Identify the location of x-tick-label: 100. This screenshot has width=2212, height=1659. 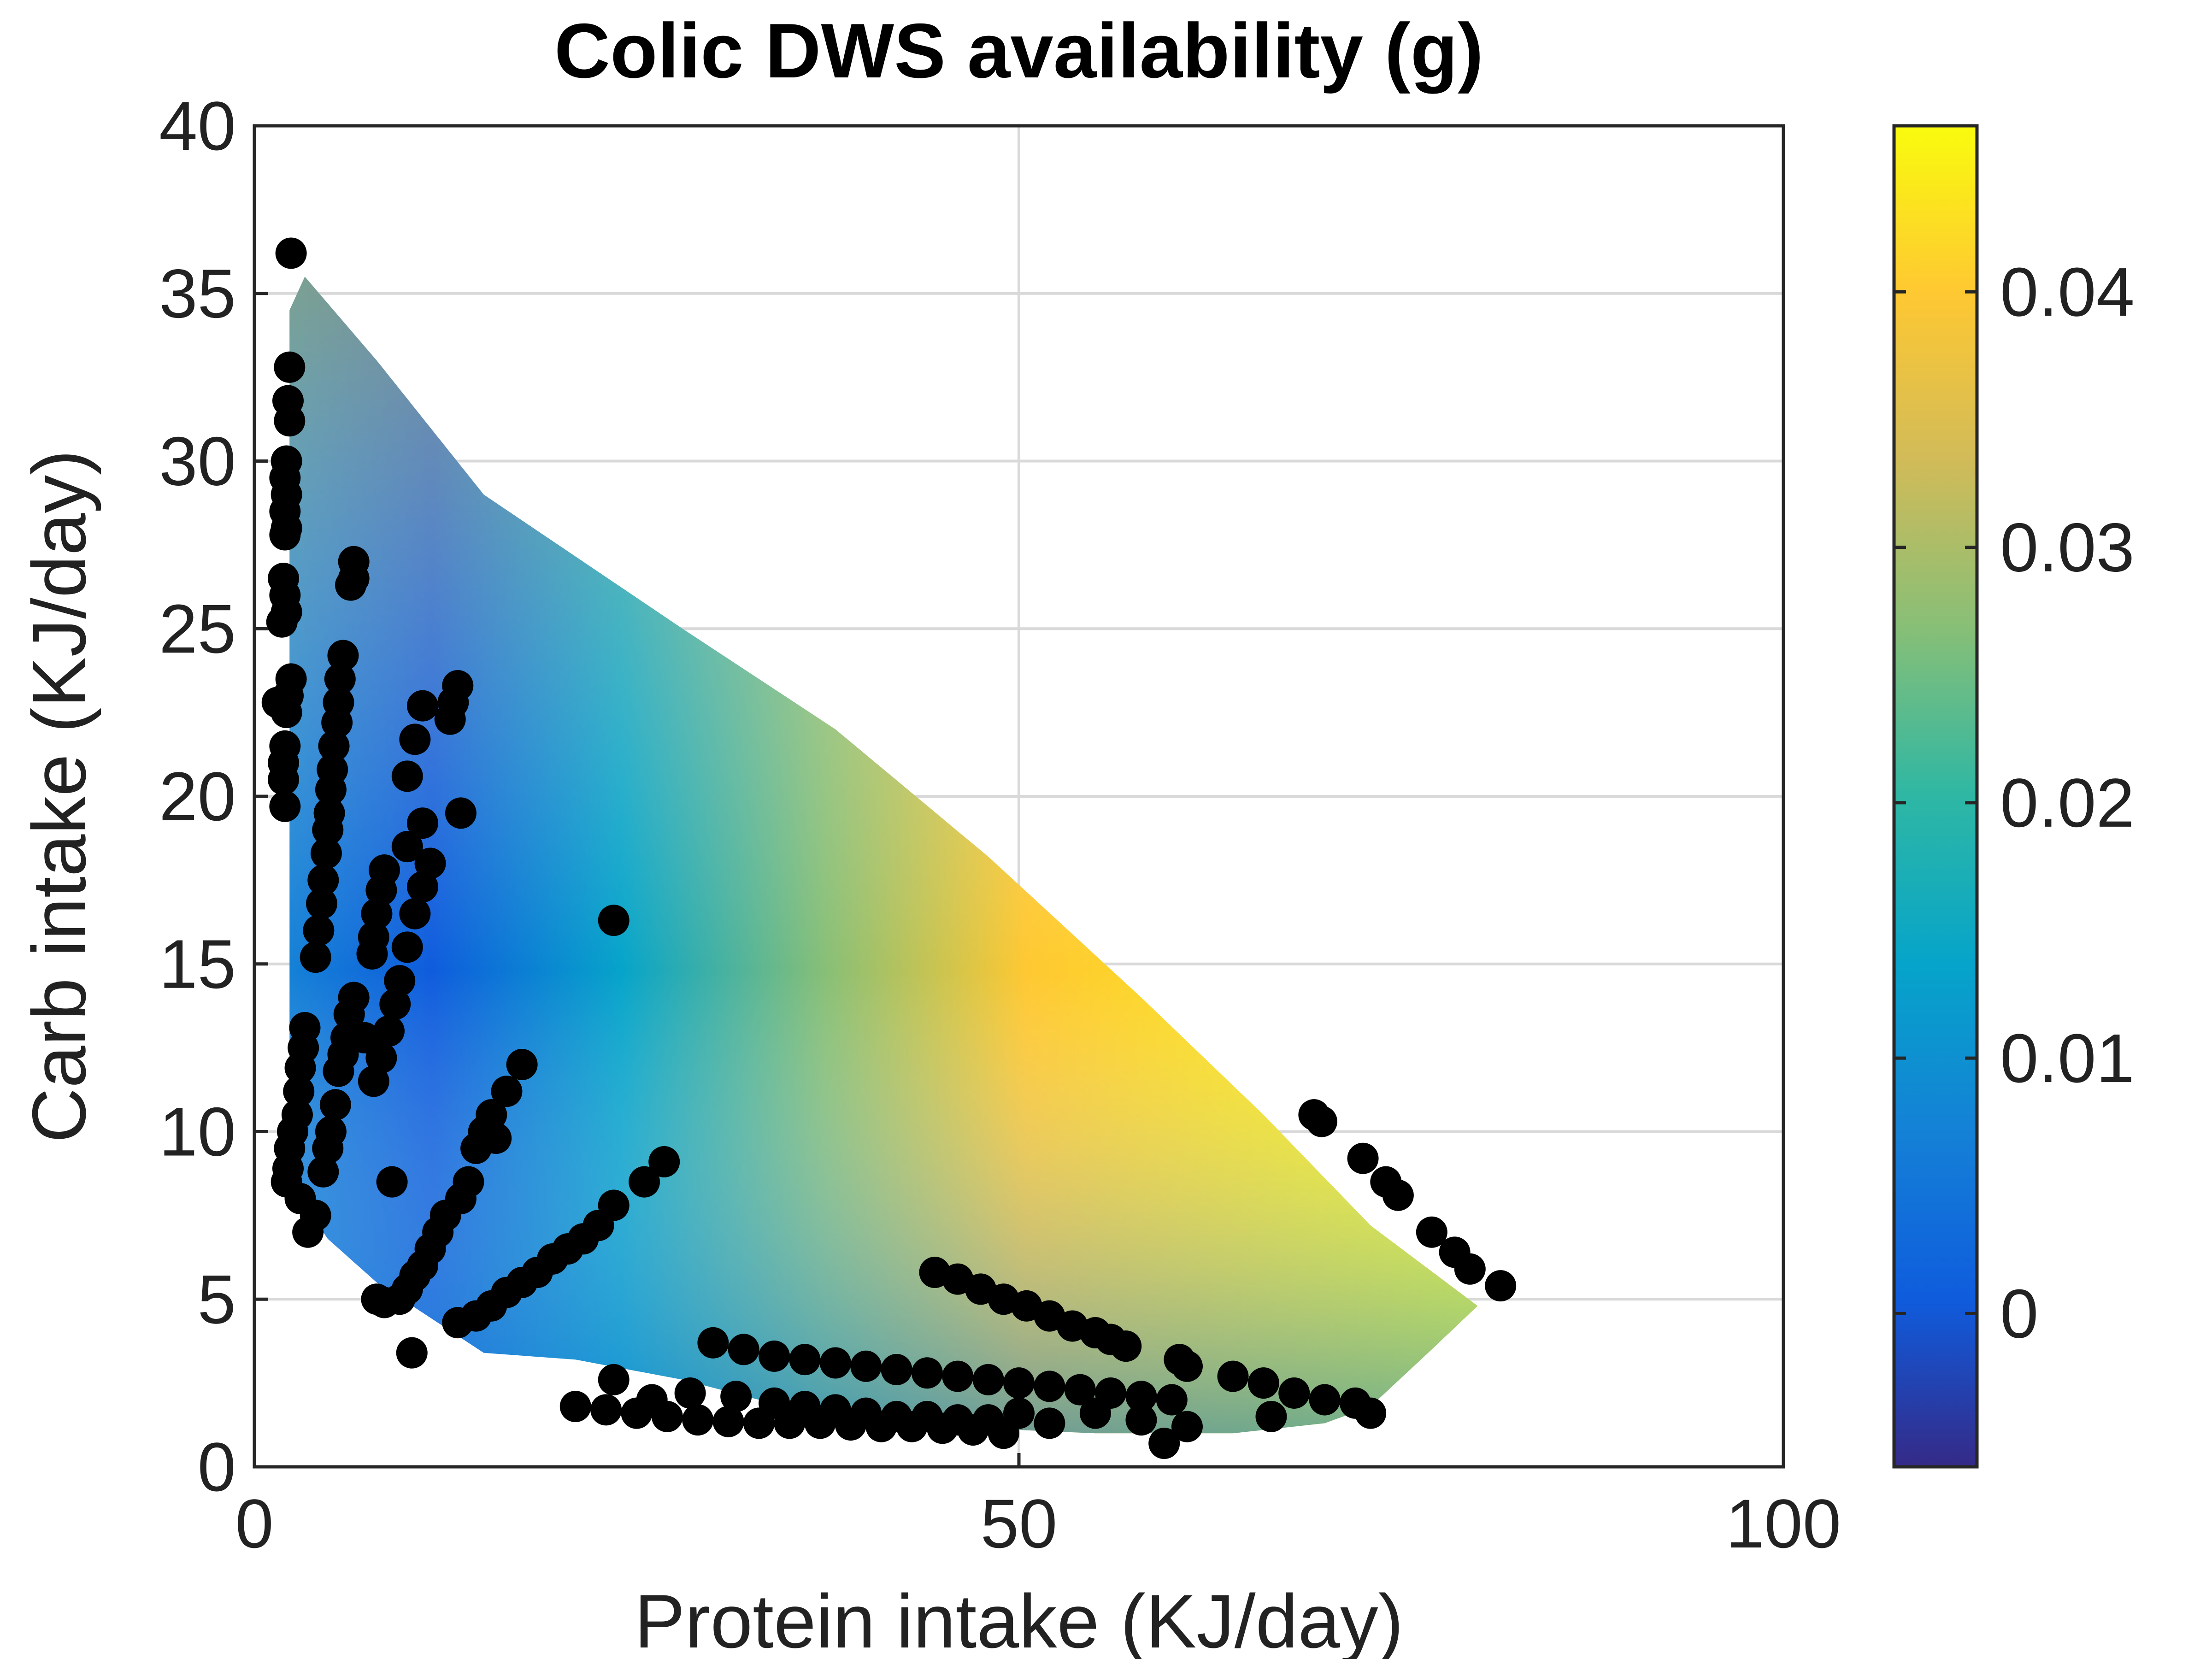
(1783, 1523).